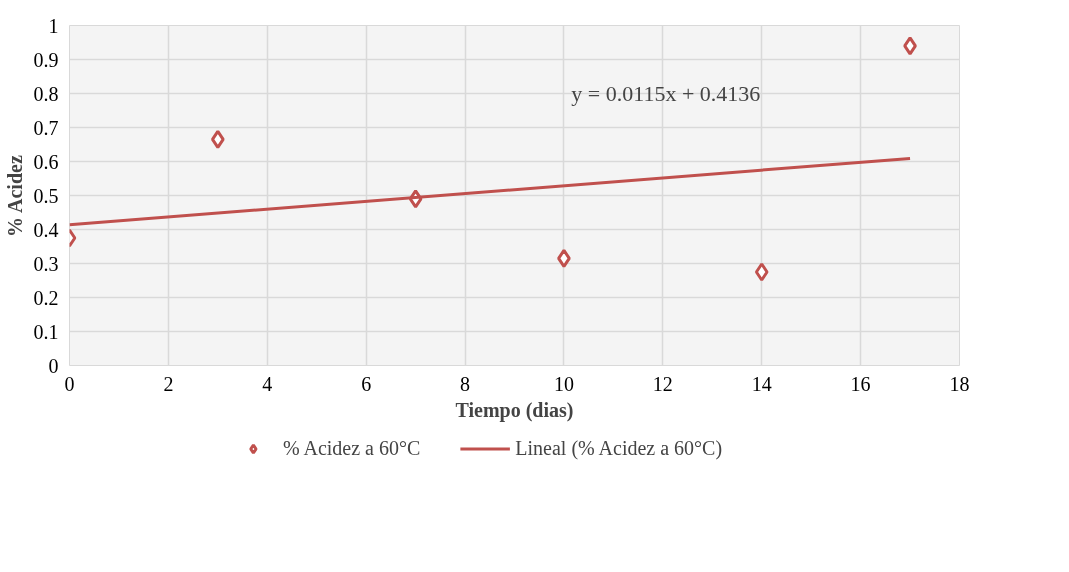 The image size is (1069, 572). I want to click on y-axis-title: % Acidez, so click(14, 196).